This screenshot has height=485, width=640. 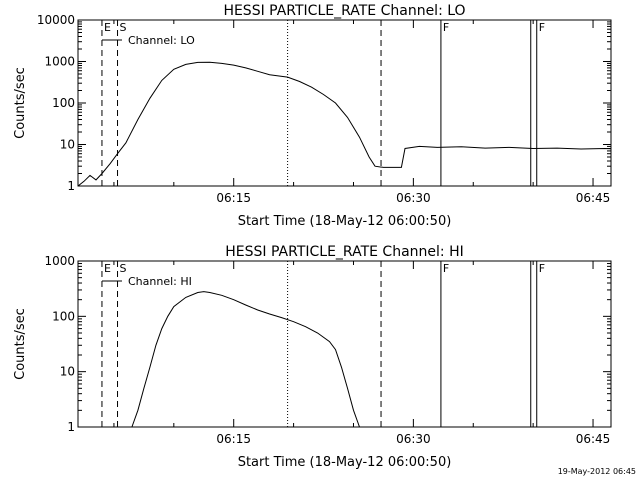 I want to click on legend-label: Channel: LO, so click(x=161, y=40).